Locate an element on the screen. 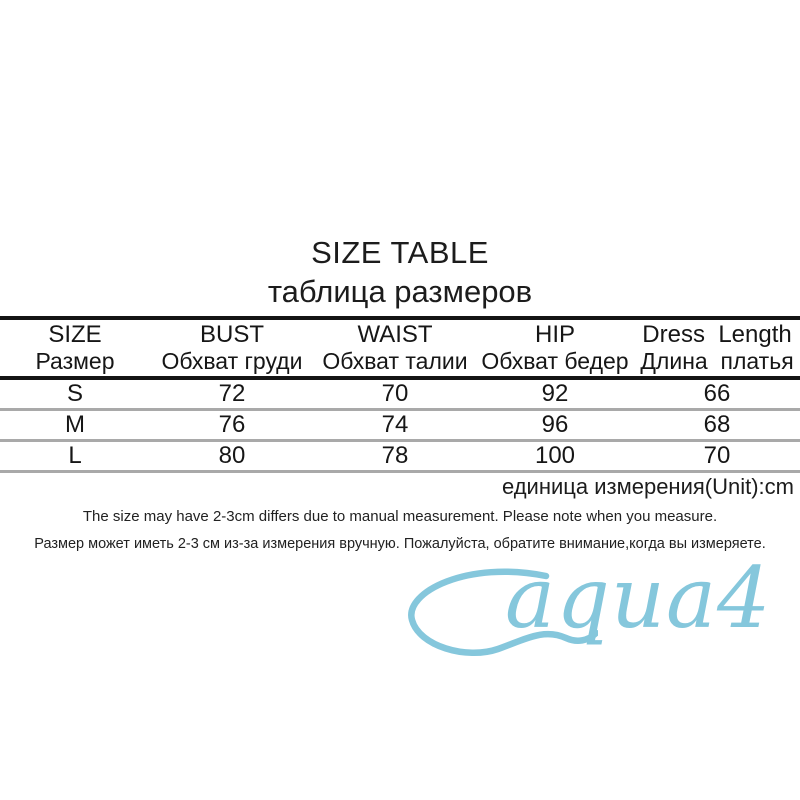 The height and width of the screenshot is (800, 800). column-header-bust-en: BUST is located at coordinates (231, 334).